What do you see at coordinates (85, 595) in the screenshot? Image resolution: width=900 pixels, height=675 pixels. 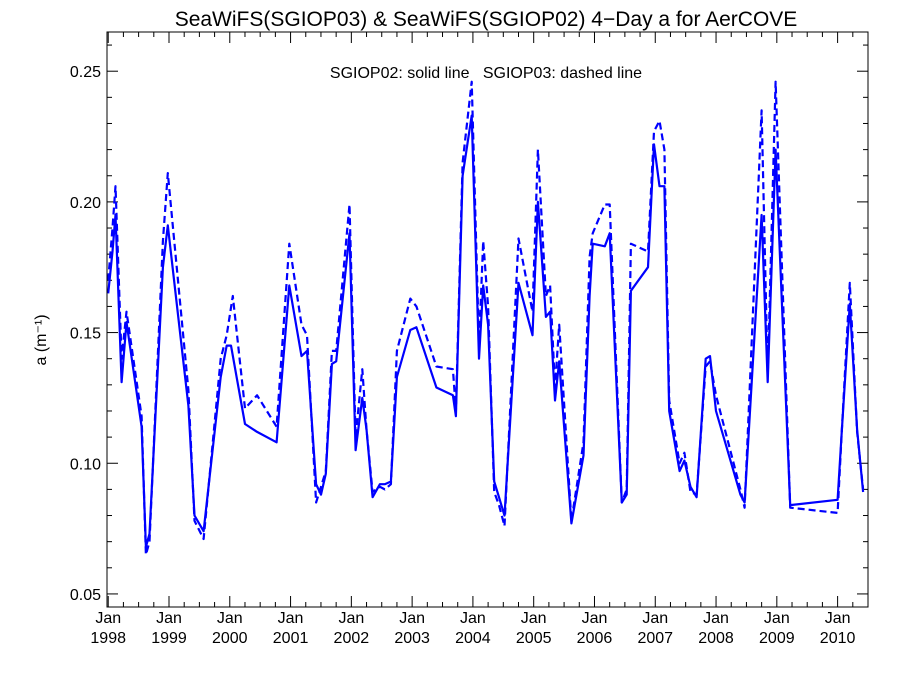 I see `y-tick-label: 0.05` at bounding box center [85, 595].